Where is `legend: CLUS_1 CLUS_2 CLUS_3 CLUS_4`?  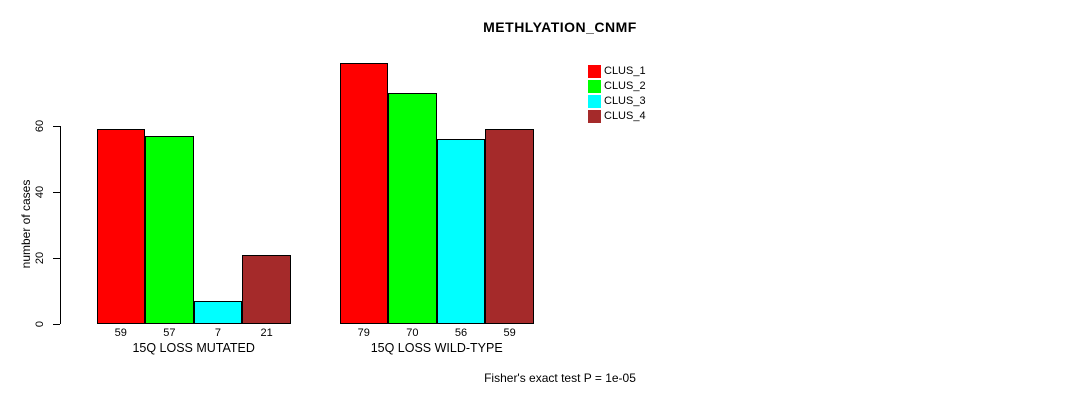
legend: CLUS_1 CLUS_2 CLUS_3 CLUS_4 is located at coordinates (617, 94).